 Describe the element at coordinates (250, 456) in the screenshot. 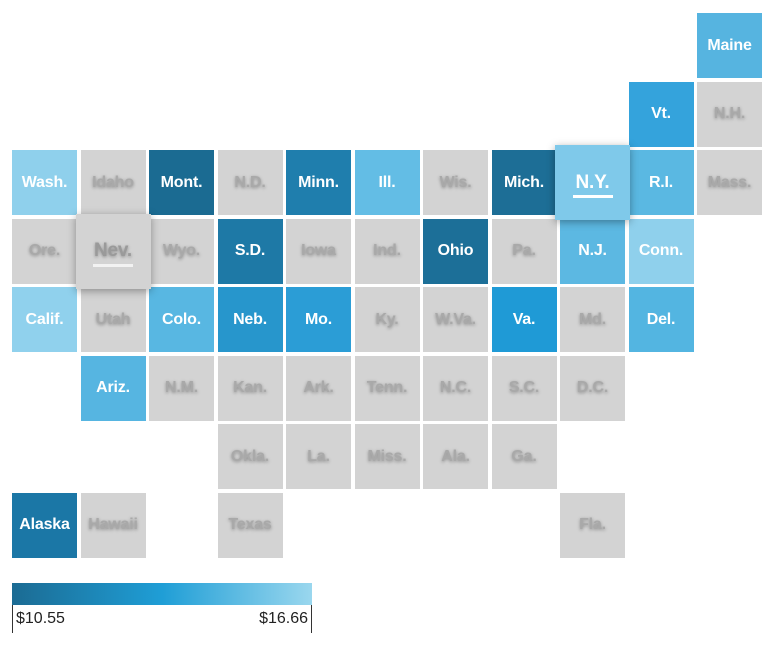

I see `state-tile-okla: Okla.` at that location.